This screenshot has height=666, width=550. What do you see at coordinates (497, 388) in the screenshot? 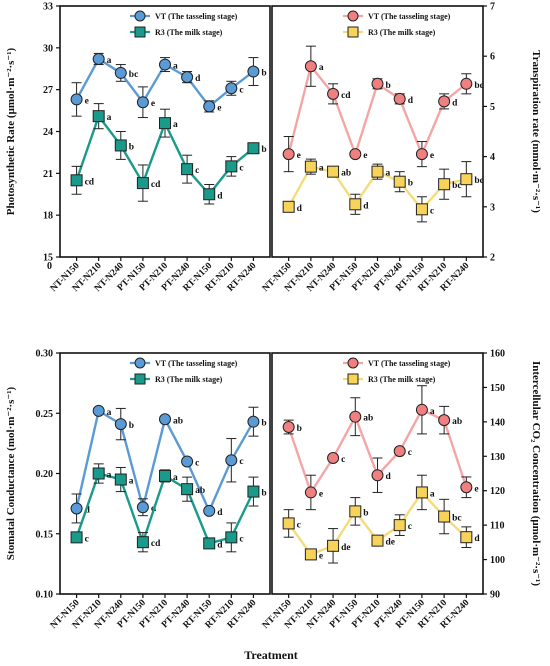
I see `y-tick-label: 150` at bounding box center [497, 388].